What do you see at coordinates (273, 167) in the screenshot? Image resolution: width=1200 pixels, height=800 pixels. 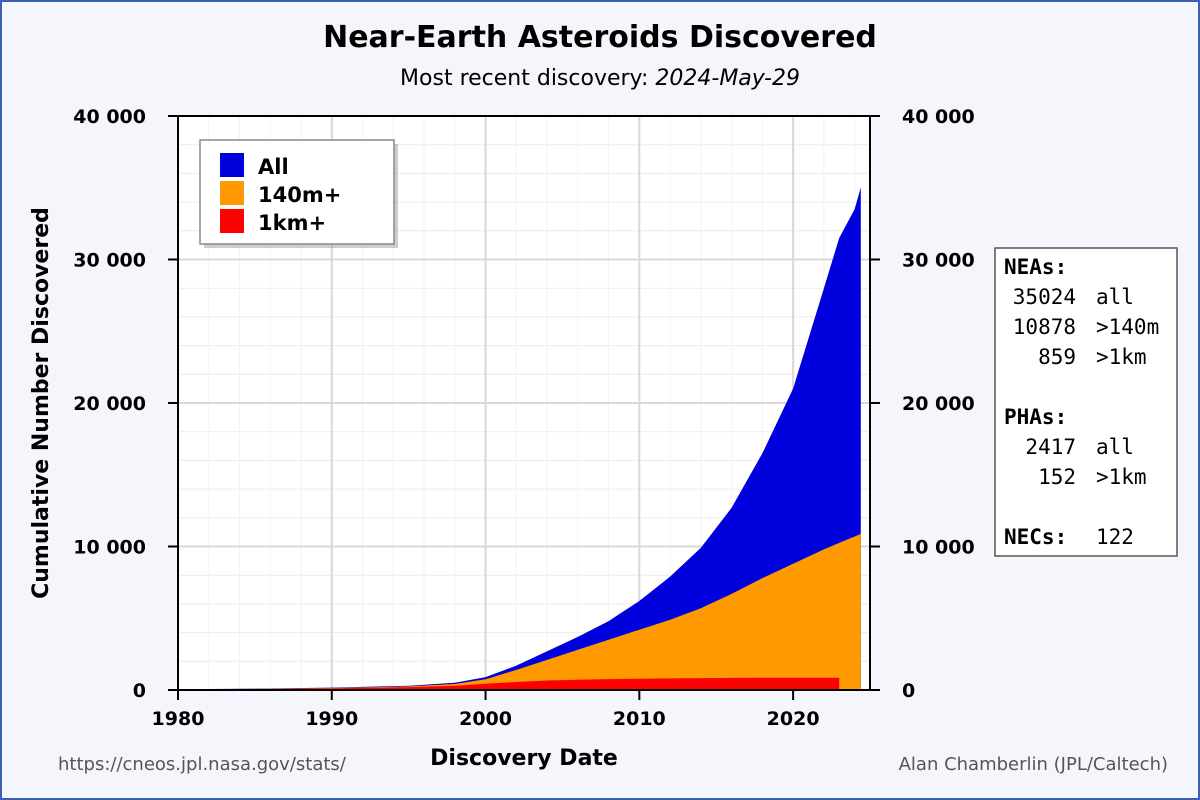 I see `legend-label-all: All` at bounding box center [273, 167].